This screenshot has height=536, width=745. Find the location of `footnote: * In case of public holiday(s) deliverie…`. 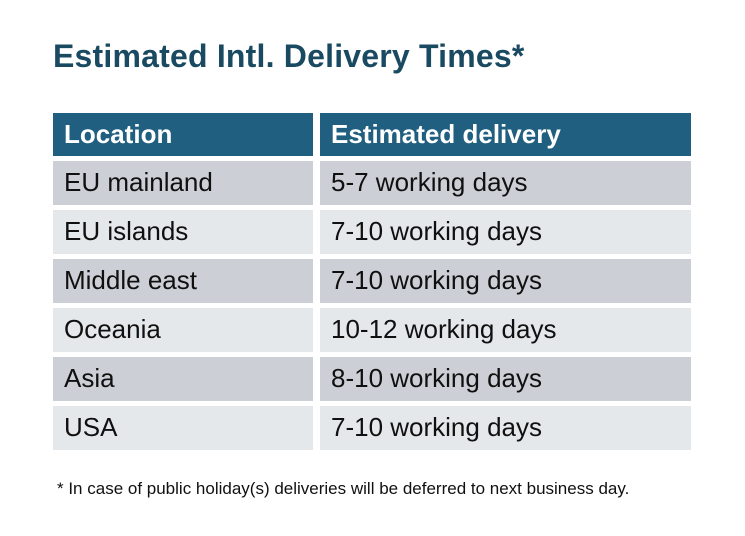

footnote: * In case of public holiday(s) deliverie… is located at coordinates (343, 488).